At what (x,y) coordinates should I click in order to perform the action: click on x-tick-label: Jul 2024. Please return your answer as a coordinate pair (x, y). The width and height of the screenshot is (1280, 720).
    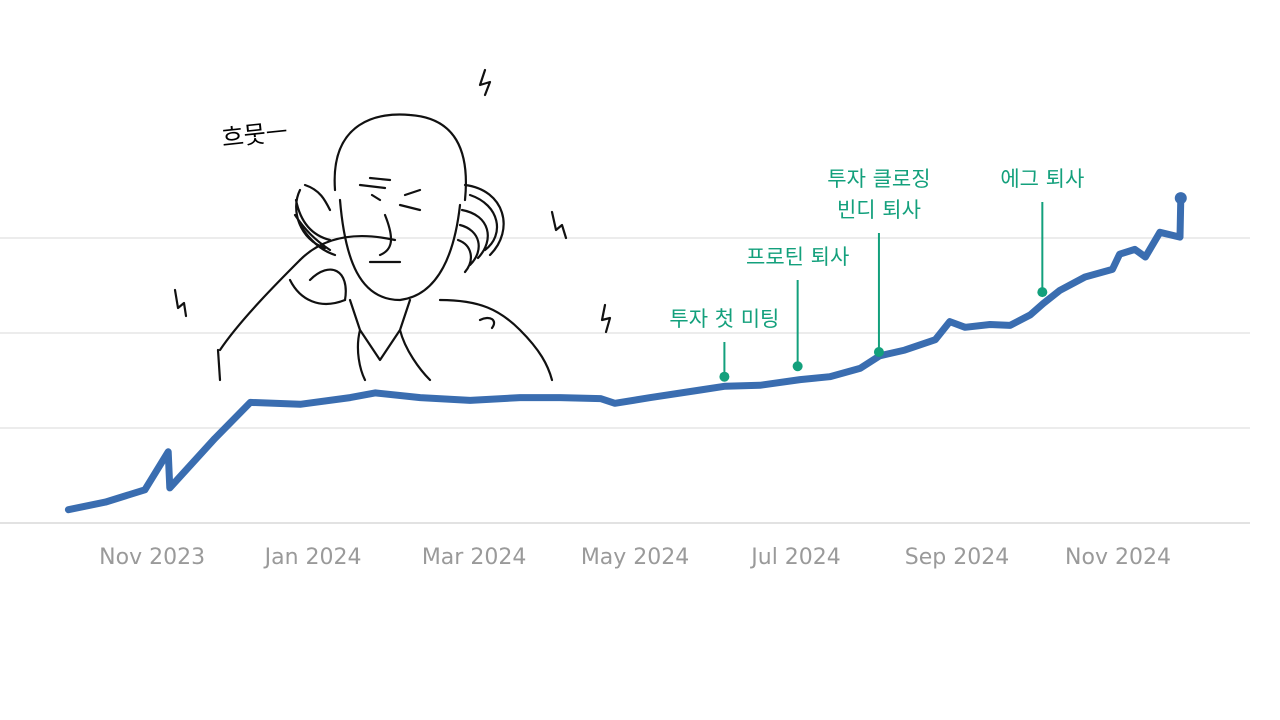
    Looking at the image, I should click on (795, 557).